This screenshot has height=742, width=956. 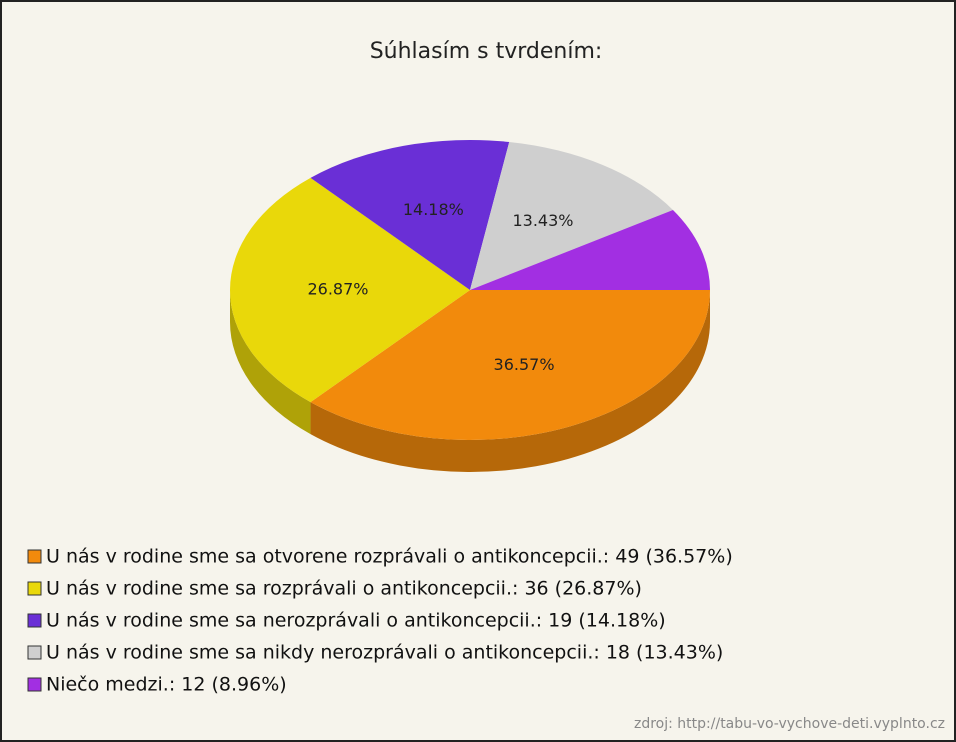 What do you see at coordinates (524, 364) in the screenshot?
I see `slice-label: 36.57%` at bounding box center [524, 364].